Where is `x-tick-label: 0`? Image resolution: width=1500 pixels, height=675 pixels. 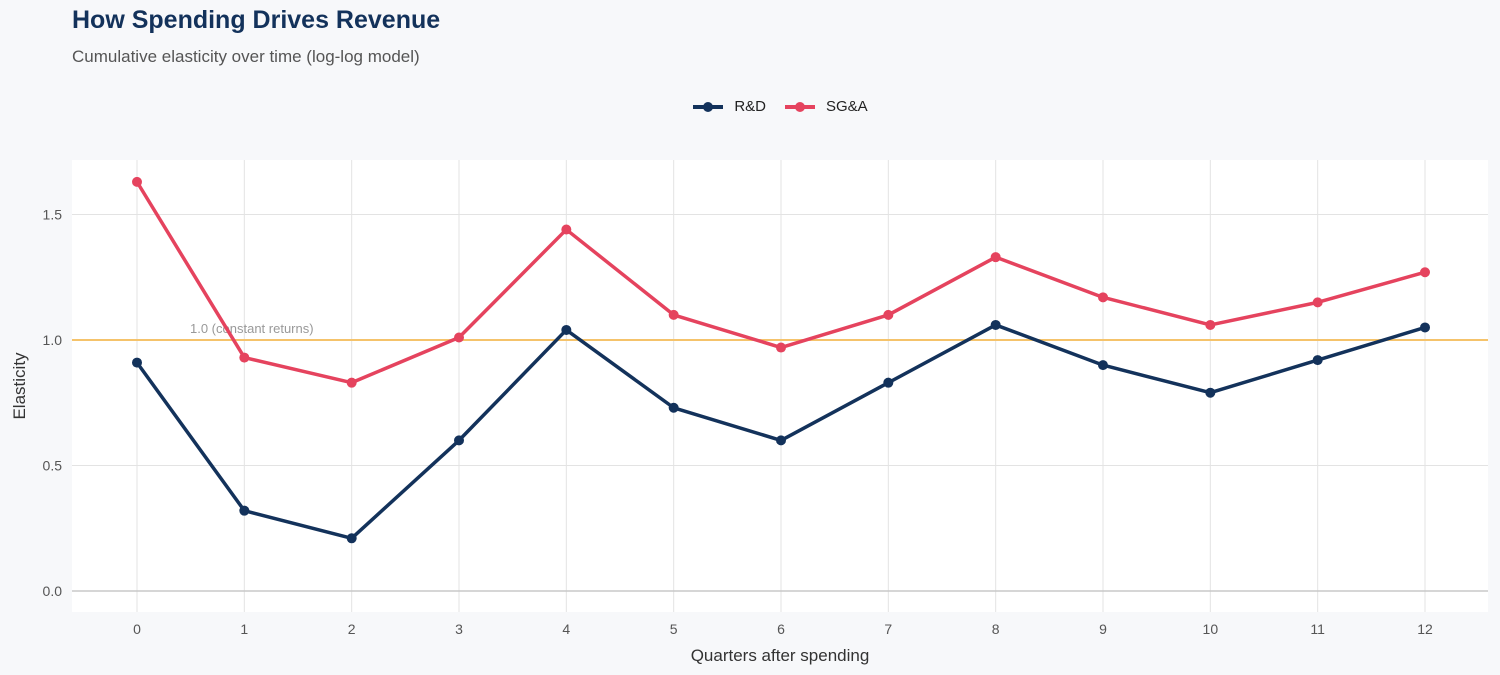 x-tick-label: 0 is located at coordinates (137, 629).